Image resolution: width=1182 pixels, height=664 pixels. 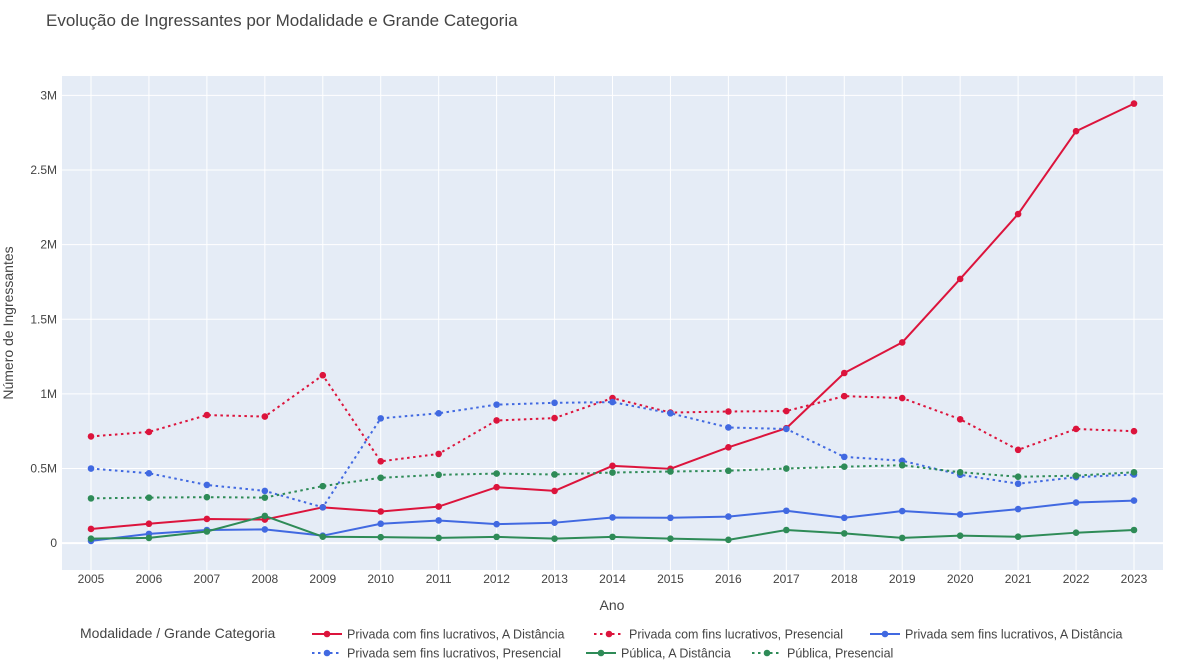 I want to click on legend-item: Privada com fins lucrativos, Presencial, so click(x=718, y=635).